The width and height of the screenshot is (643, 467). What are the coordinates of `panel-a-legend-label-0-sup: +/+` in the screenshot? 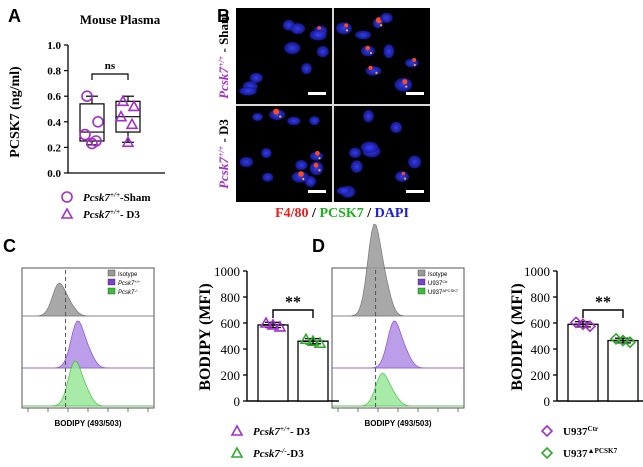 It's located at (115, 195).